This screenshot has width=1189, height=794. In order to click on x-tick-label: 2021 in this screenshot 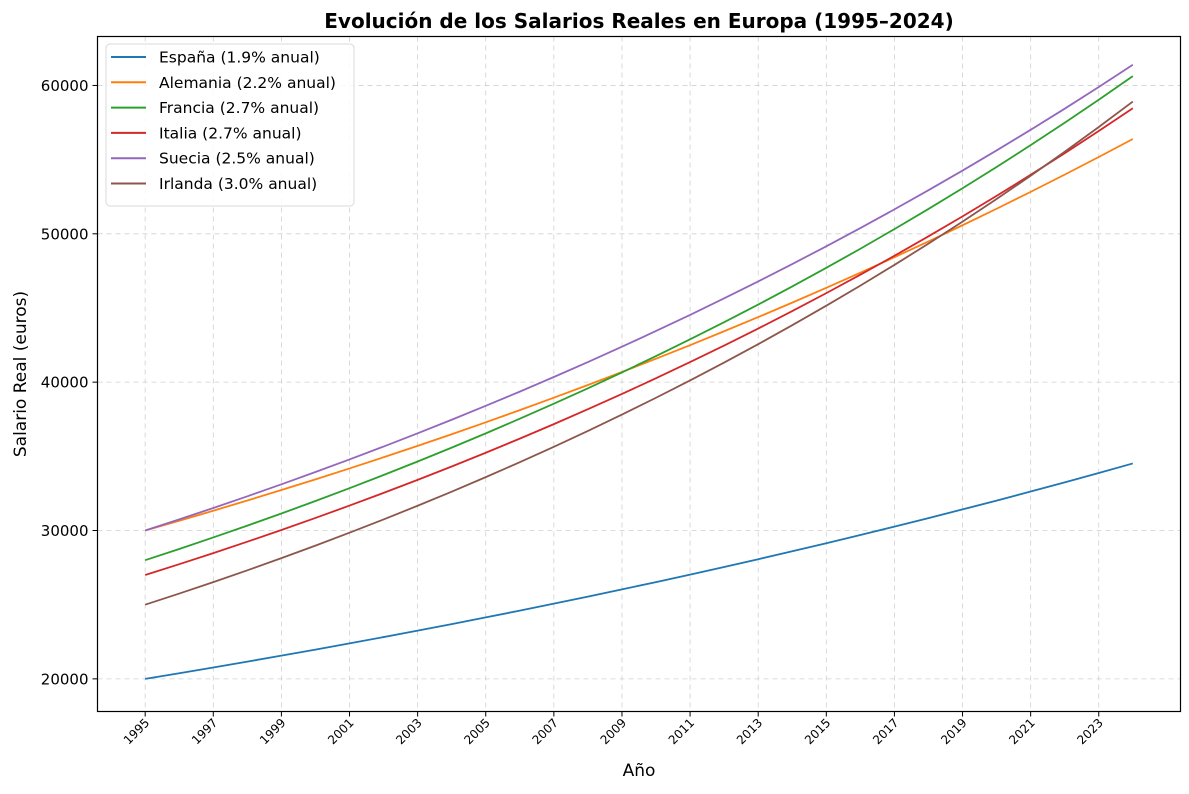, I will do `click(1021, 731)`.